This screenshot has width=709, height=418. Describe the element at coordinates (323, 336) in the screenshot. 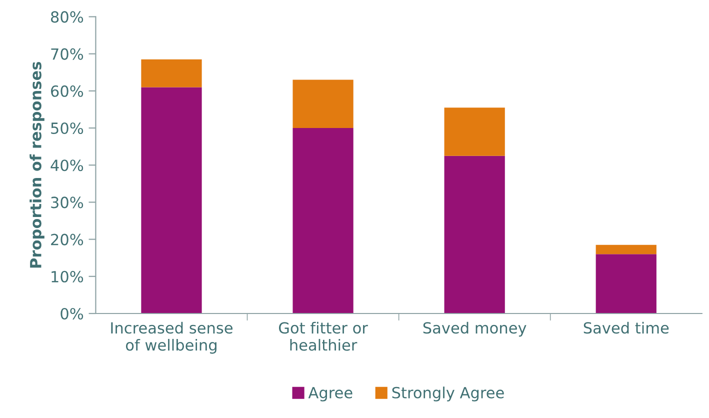

I see `x-tick-label: Got fitter or healthier` at that location.